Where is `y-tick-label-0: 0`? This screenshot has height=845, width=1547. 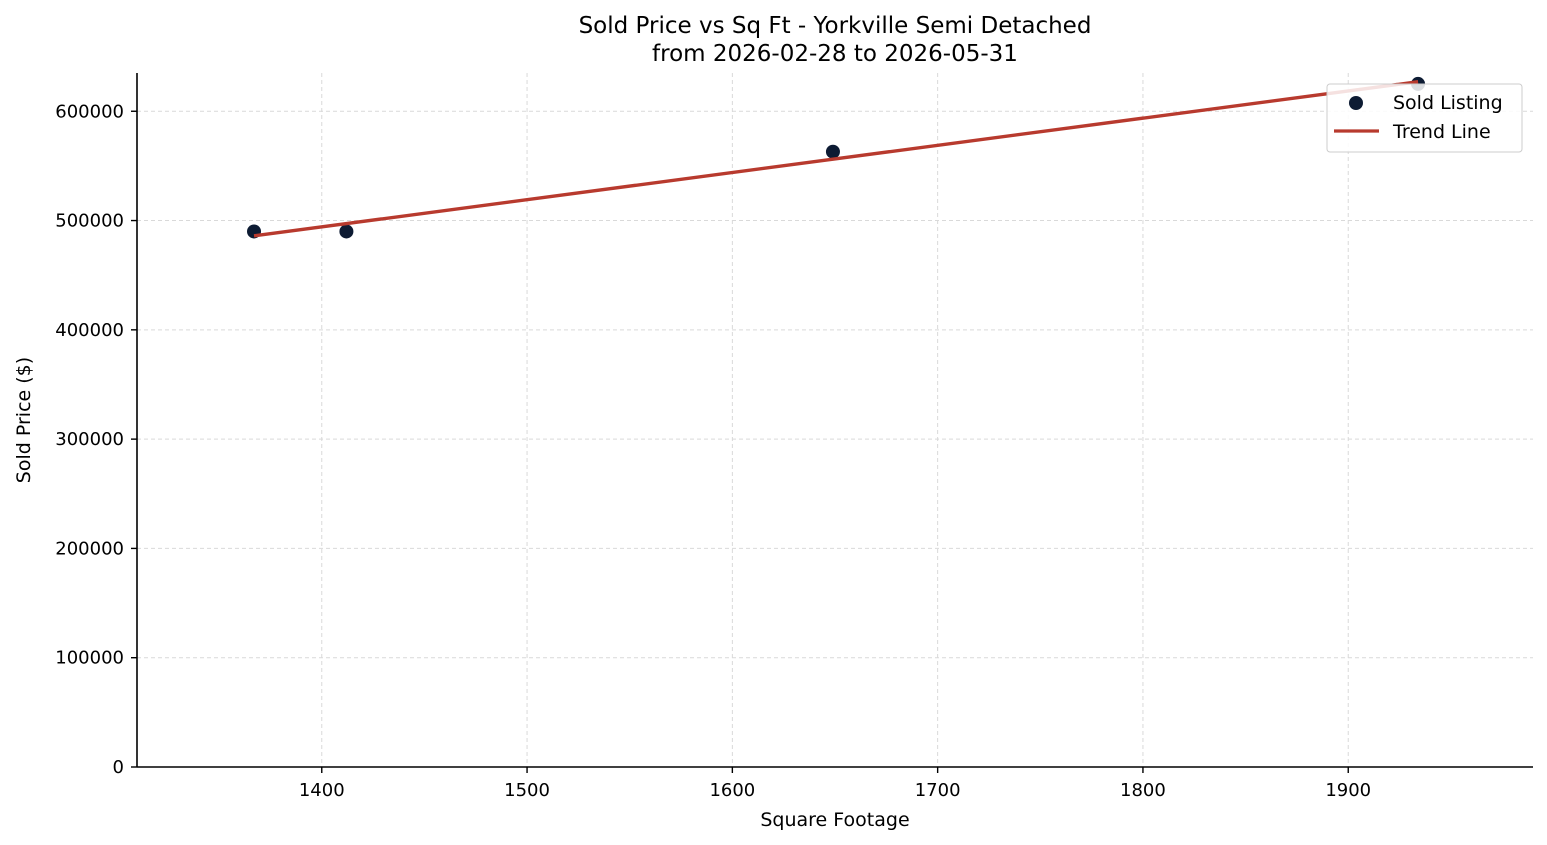 y-tick-label-0: 0 is located at coordinates (118, 767).